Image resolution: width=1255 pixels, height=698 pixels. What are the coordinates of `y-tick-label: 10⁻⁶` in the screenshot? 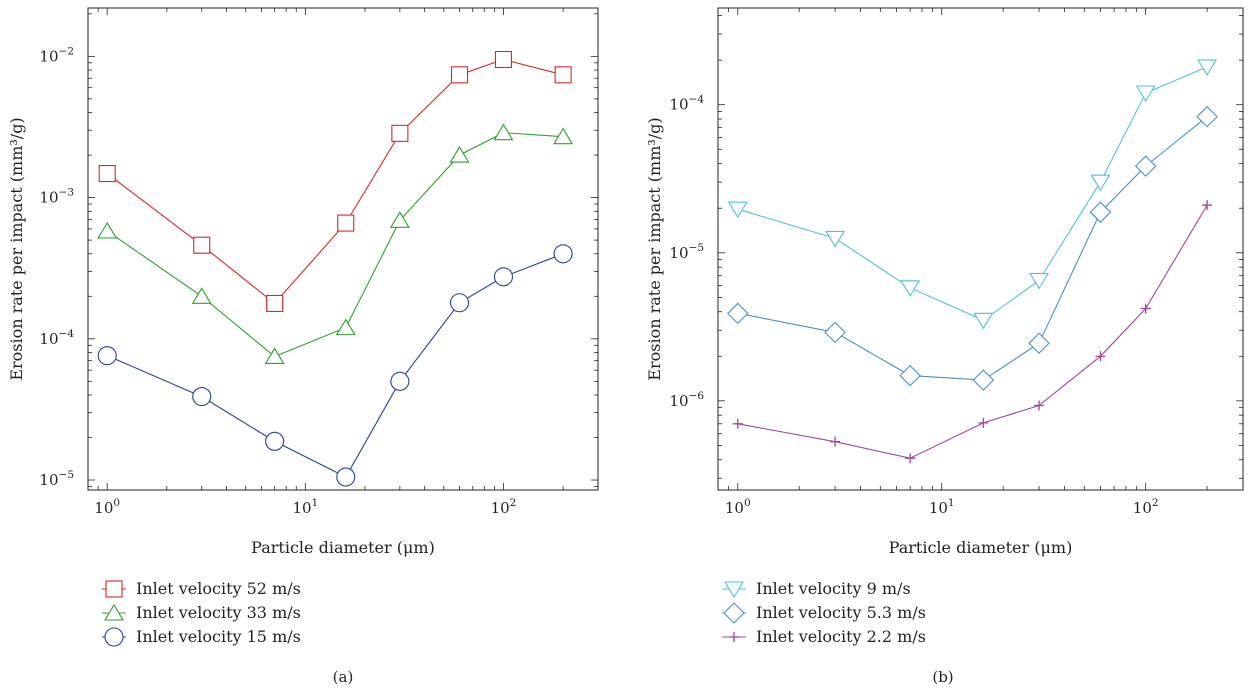 It's located at (686, 400).